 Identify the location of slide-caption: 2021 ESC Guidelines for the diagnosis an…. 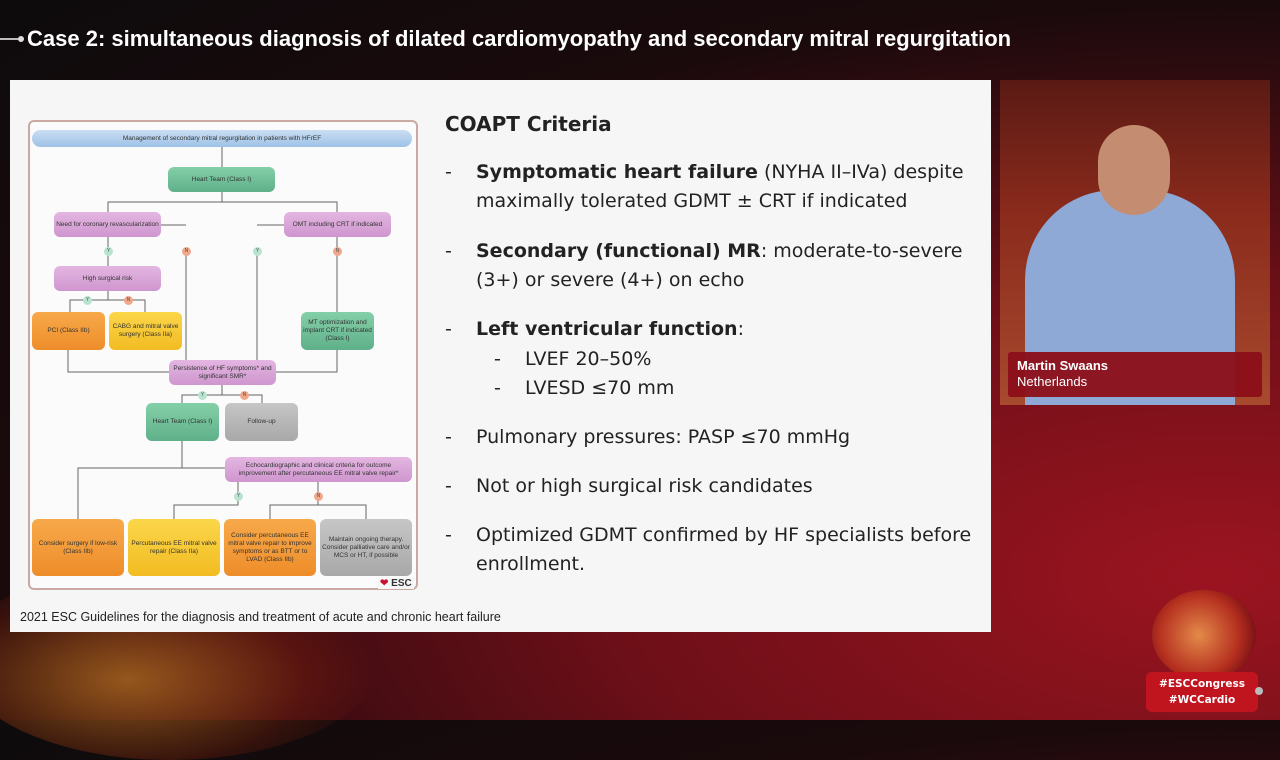
(260, 617).